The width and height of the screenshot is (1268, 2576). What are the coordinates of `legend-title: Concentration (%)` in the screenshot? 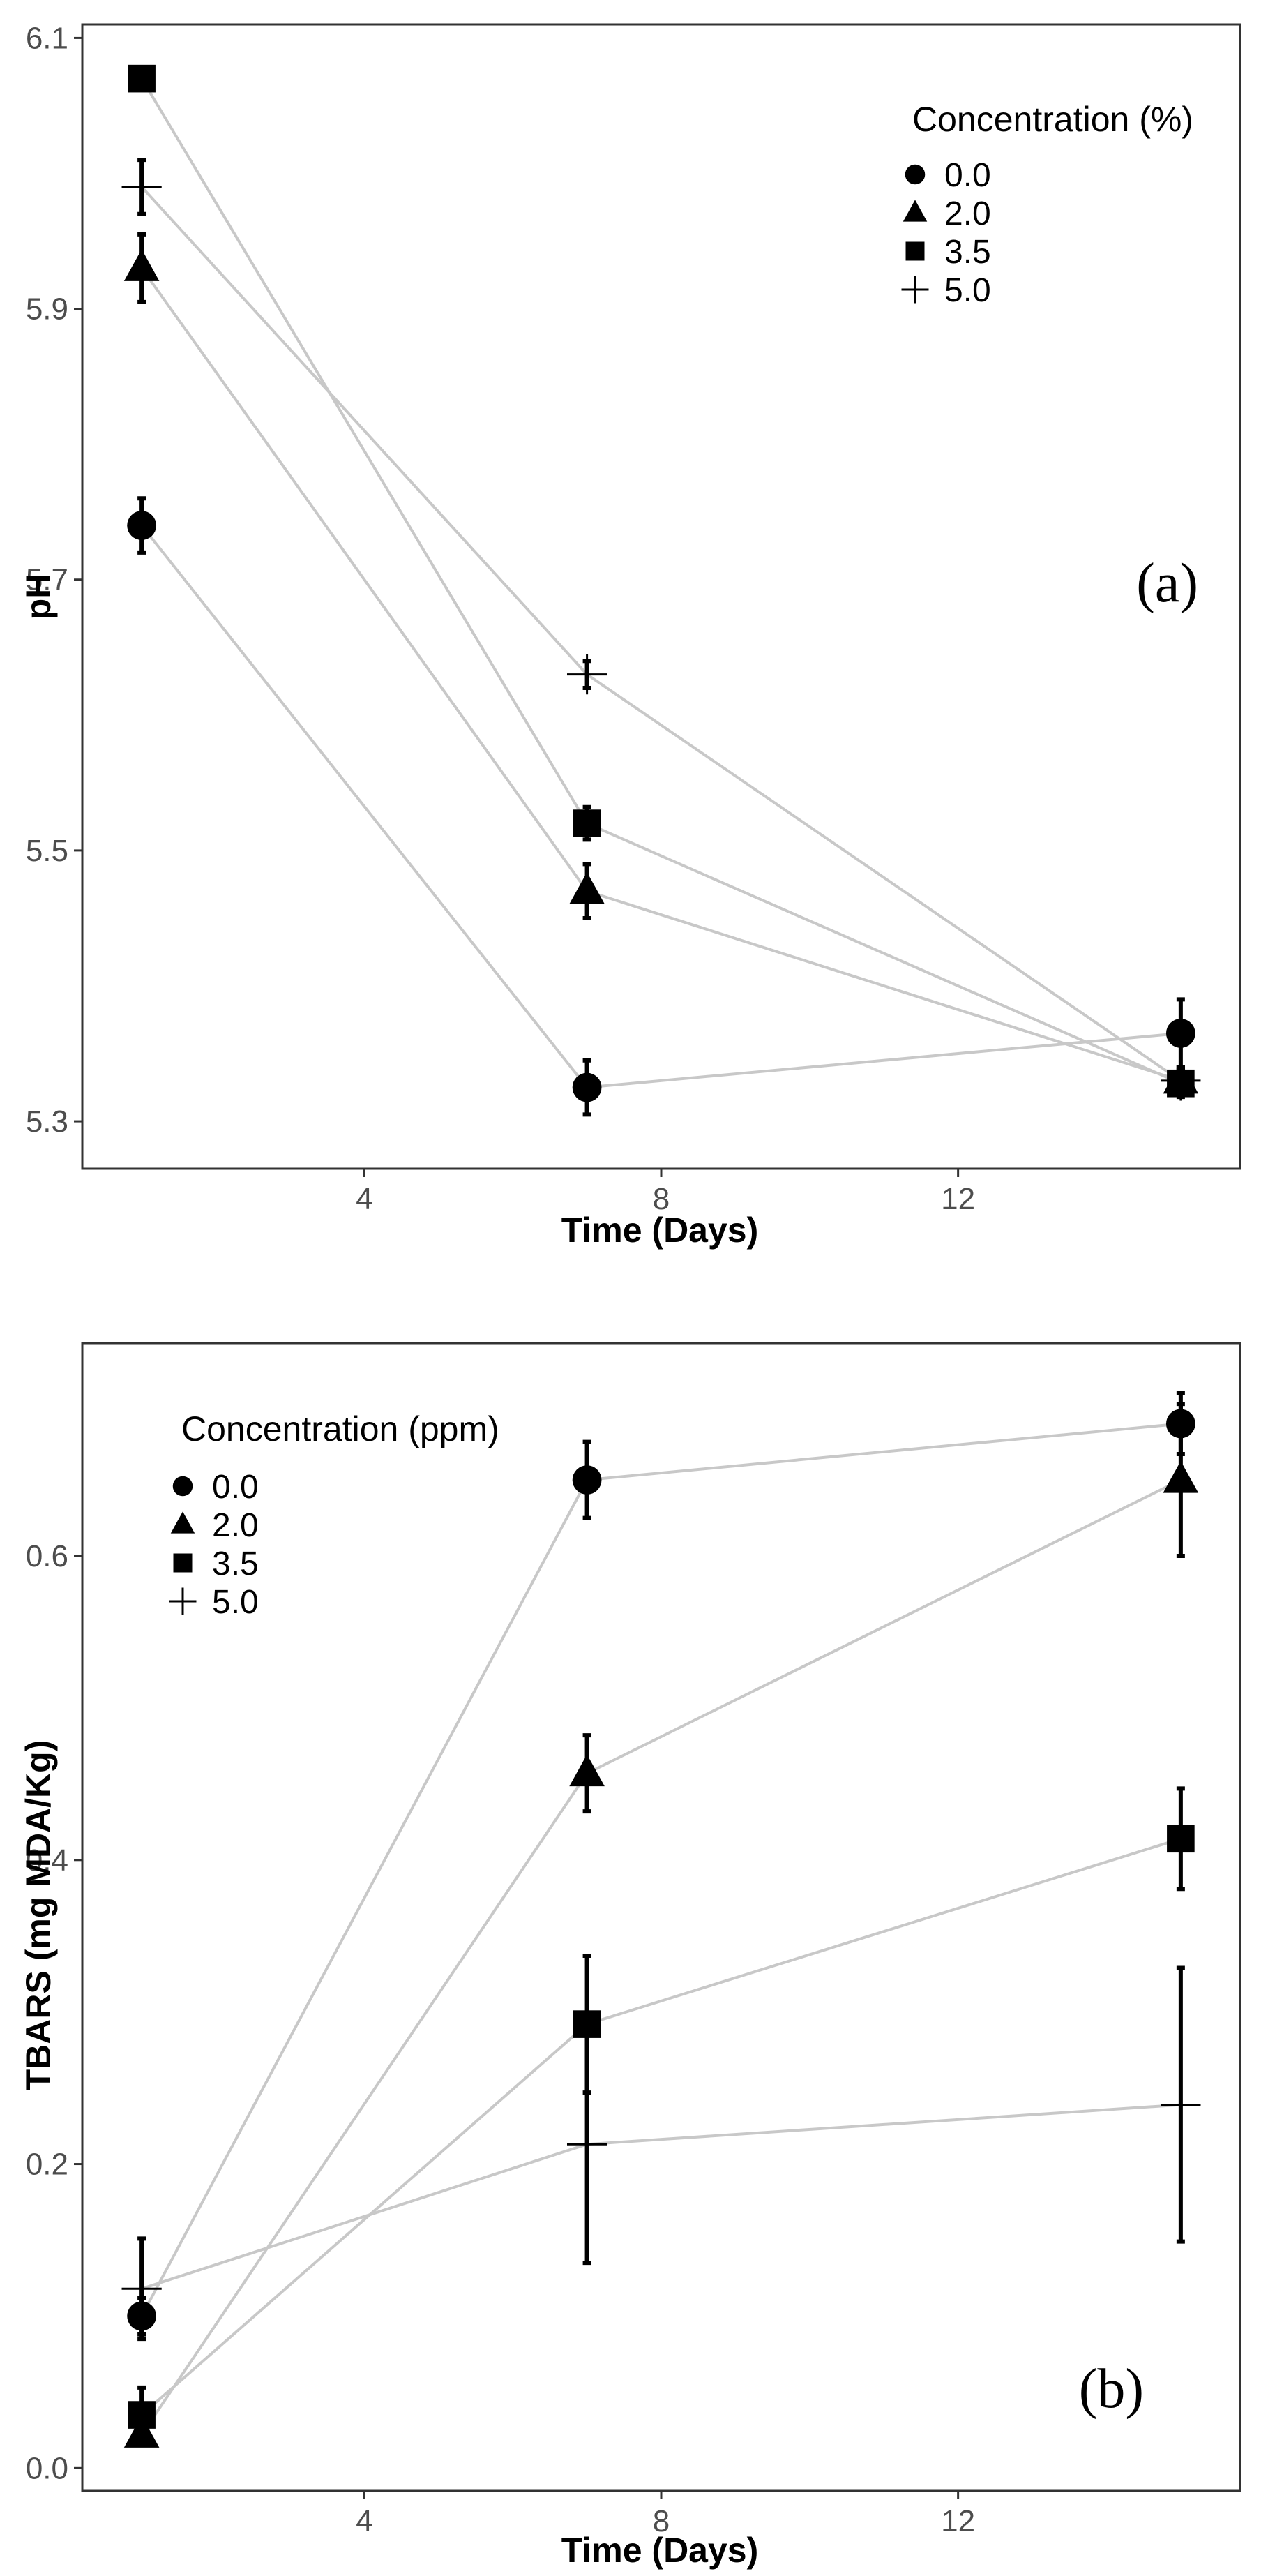 It's located at (1052, 119).